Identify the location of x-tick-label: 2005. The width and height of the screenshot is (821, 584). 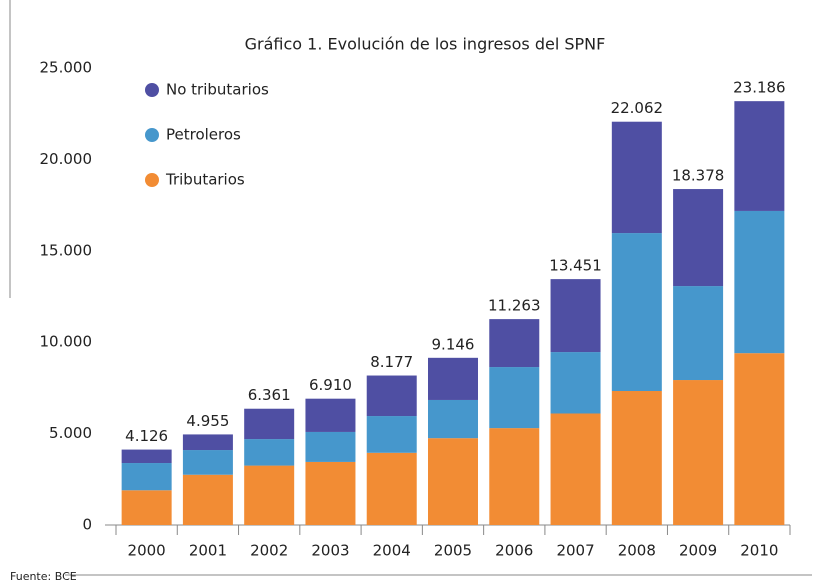
(453, 551).